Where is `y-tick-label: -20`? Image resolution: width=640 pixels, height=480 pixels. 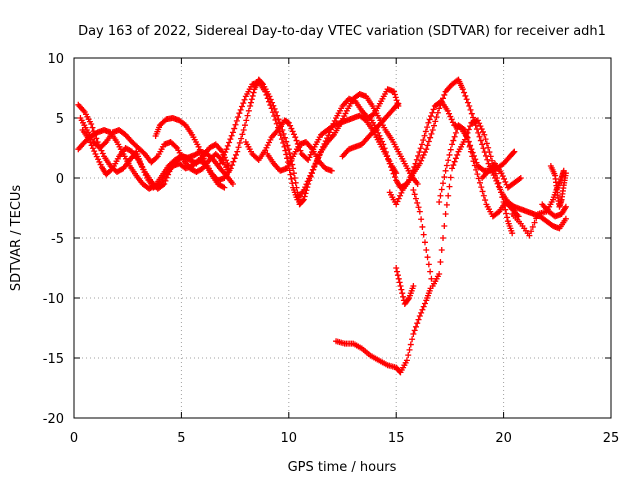
y-tick-label: -20 is located at coordinates (53, 419).